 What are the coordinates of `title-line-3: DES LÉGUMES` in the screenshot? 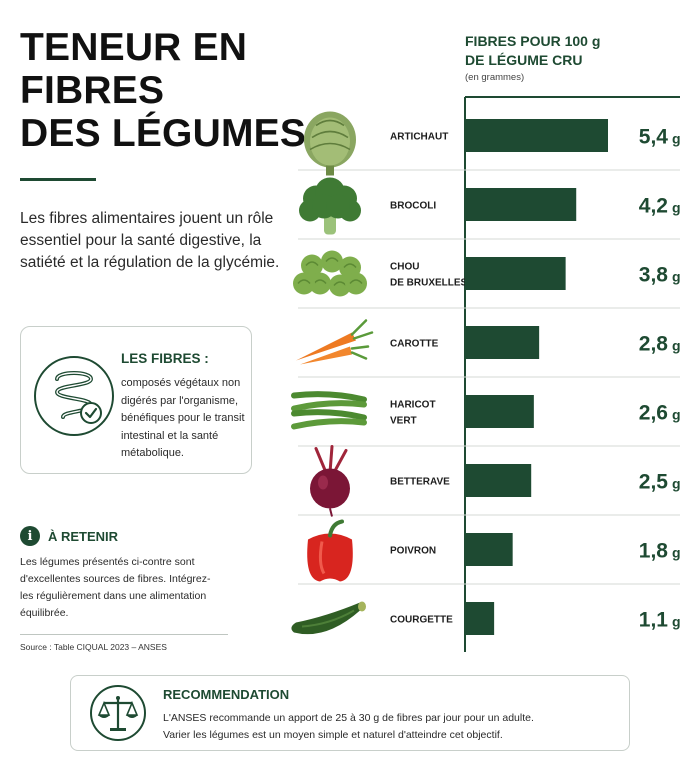 It's located at (163, 133).